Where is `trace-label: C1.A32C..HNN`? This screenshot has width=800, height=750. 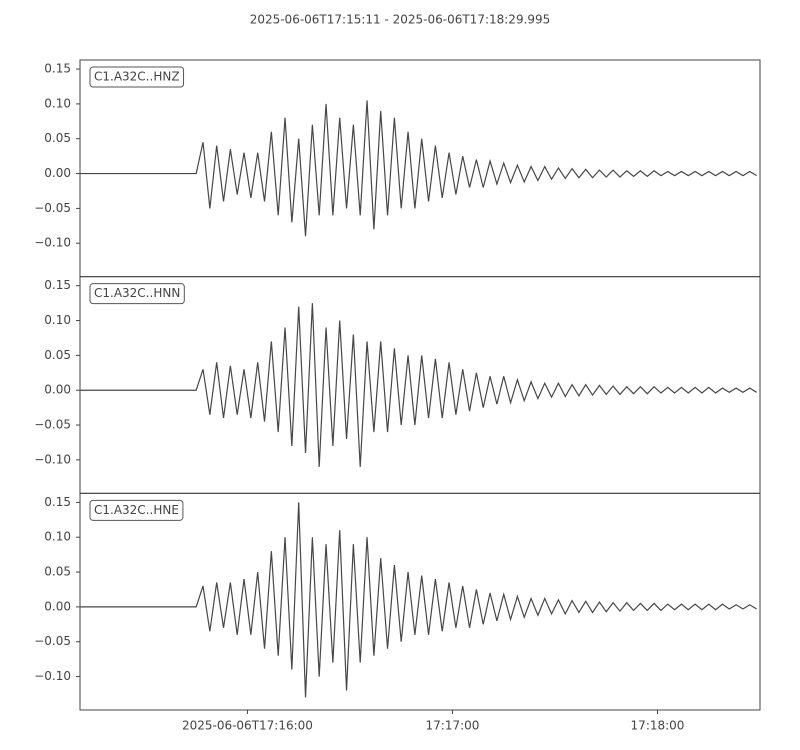
trace-label: C1.A32C..HNN is located at coordinates (137, 293).